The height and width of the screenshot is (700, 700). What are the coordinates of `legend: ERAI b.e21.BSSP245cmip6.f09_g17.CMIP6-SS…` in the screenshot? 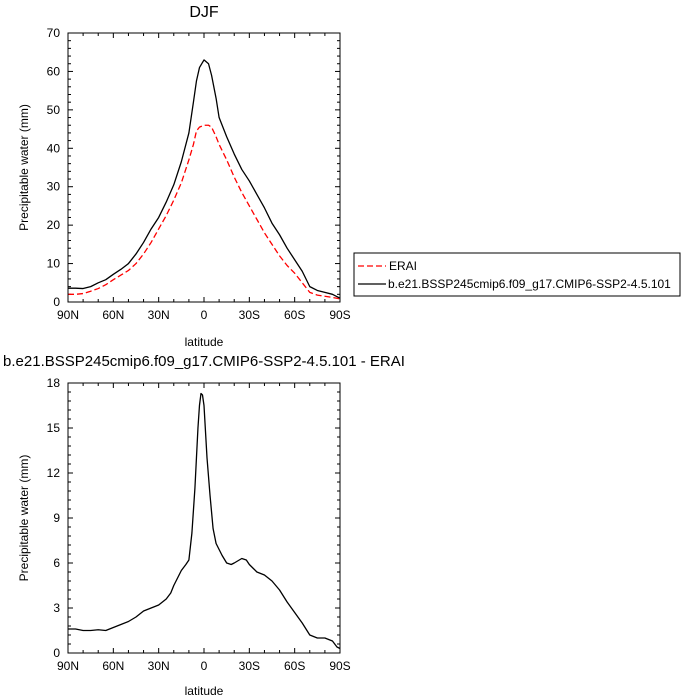 It's located at (517, 274).